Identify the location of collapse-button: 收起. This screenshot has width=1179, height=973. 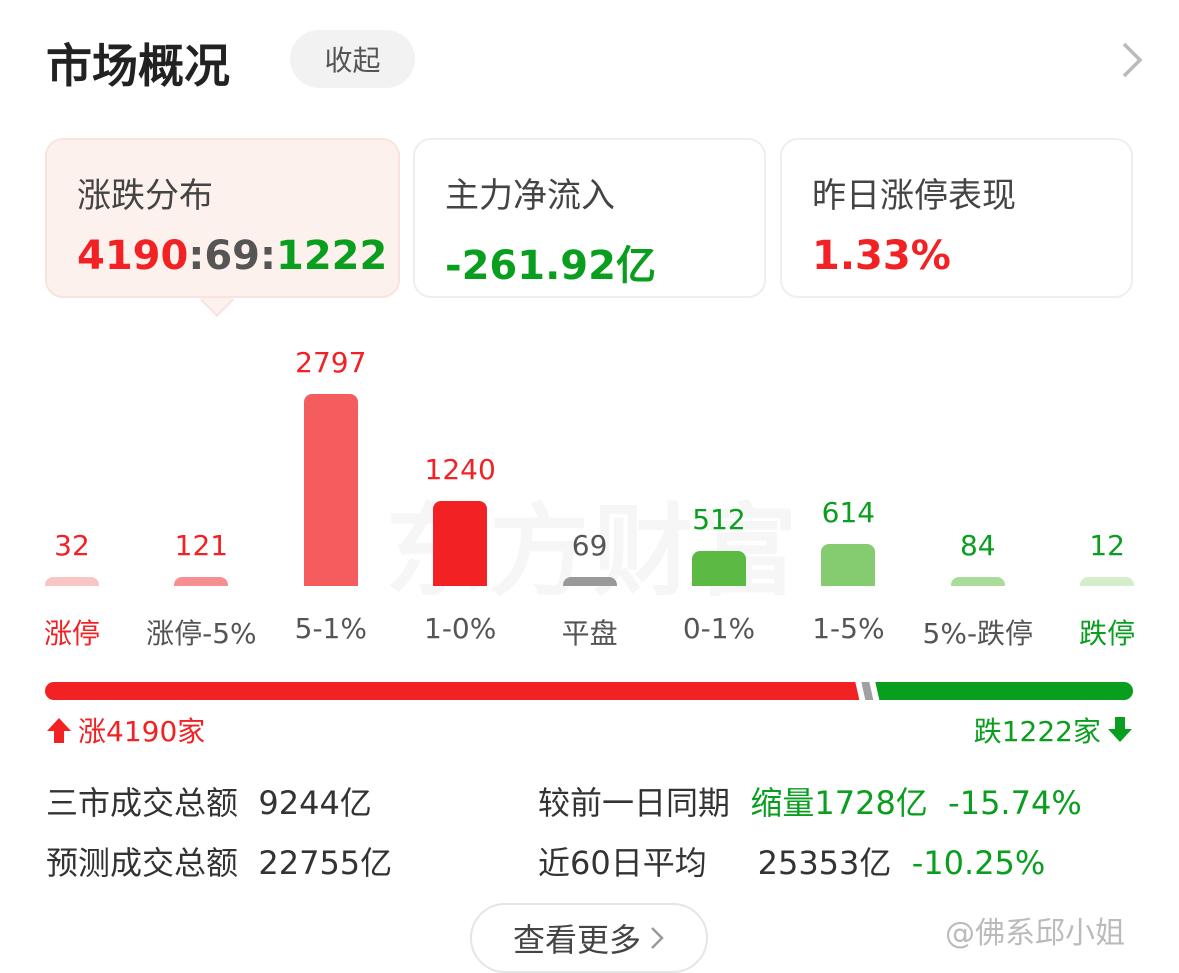
(352, 59).